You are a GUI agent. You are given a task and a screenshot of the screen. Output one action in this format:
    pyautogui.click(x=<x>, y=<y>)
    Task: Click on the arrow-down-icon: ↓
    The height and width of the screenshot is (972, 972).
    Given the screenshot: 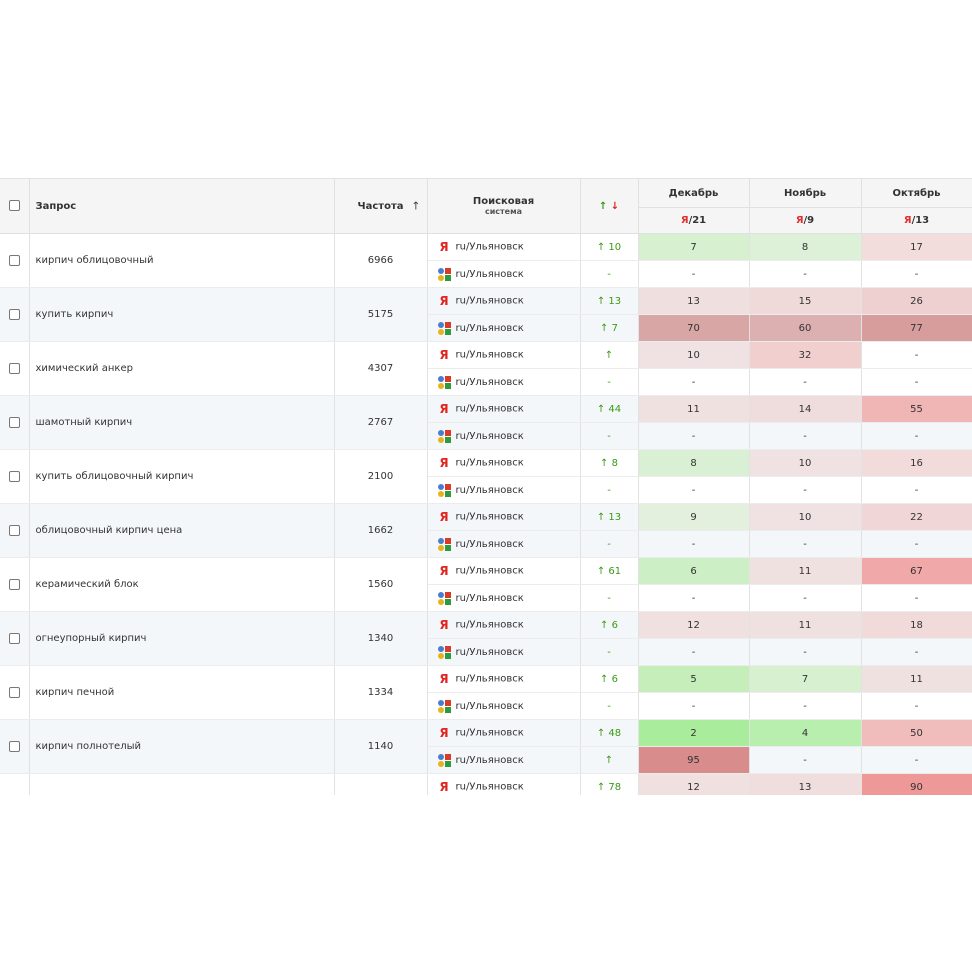 What is the action you would take?
    pyautogui.click(x=615, y=206)
    